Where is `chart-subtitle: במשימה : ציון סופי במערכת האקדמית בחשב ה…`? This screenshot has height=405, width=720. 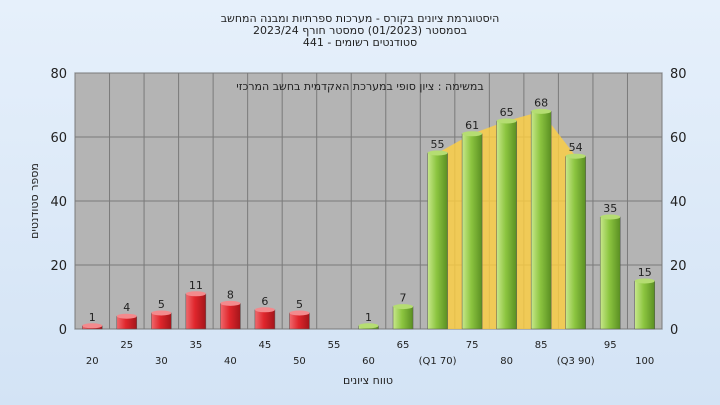
chart-subtitle: במשימה : ציון סופי במערכת האקדמית בחשב ה… is located at coordinates (360, 86).